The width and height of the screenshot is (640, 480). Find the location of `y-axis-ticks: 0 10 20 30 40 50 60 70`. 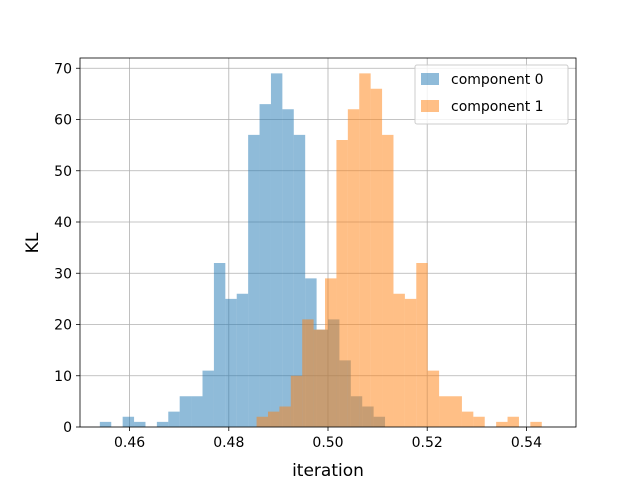

y-axis-ticks: 0 10 20 30 40 50 60 70 is located at coordinates (67, 248).